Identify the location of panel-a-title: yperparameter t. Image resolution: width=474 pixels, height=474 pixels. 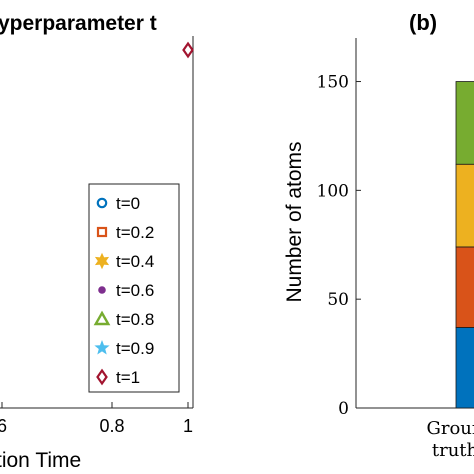
(78, 23).